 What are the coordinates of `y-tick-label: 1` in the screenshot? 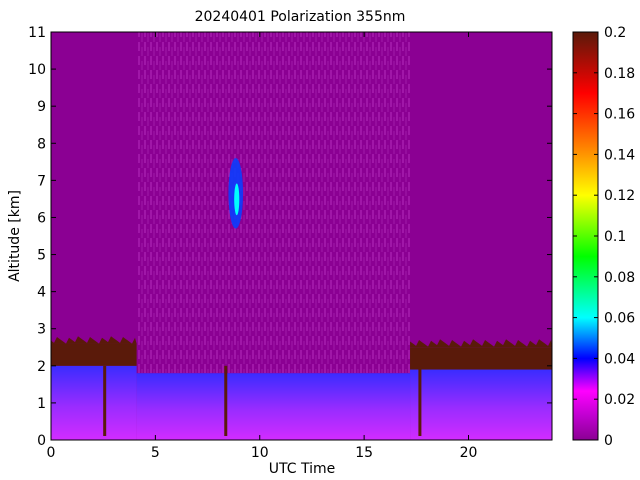 It's located at (41, 404).